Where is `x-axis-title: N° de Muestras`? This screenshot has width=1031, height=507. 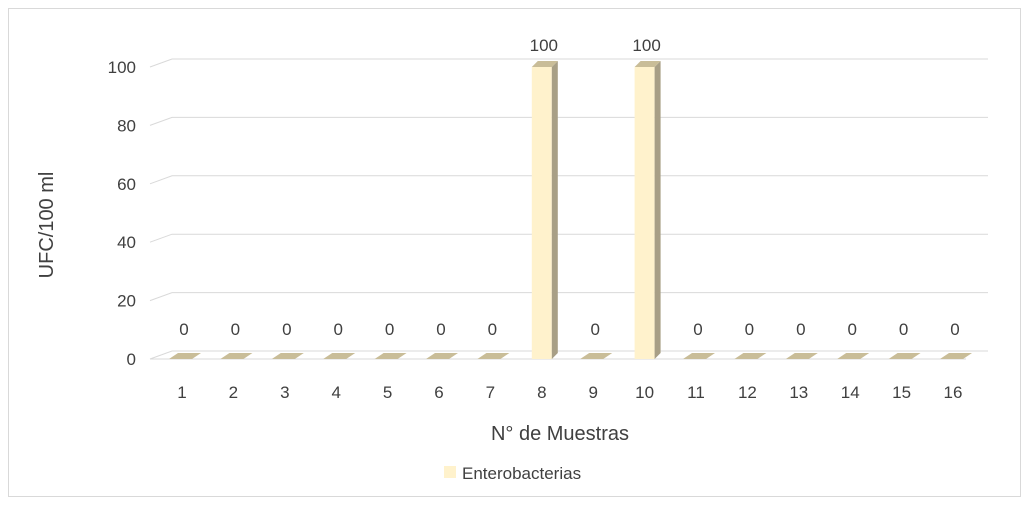
x-axis-title: N° de Muestras is located at coordinates (560, 434).